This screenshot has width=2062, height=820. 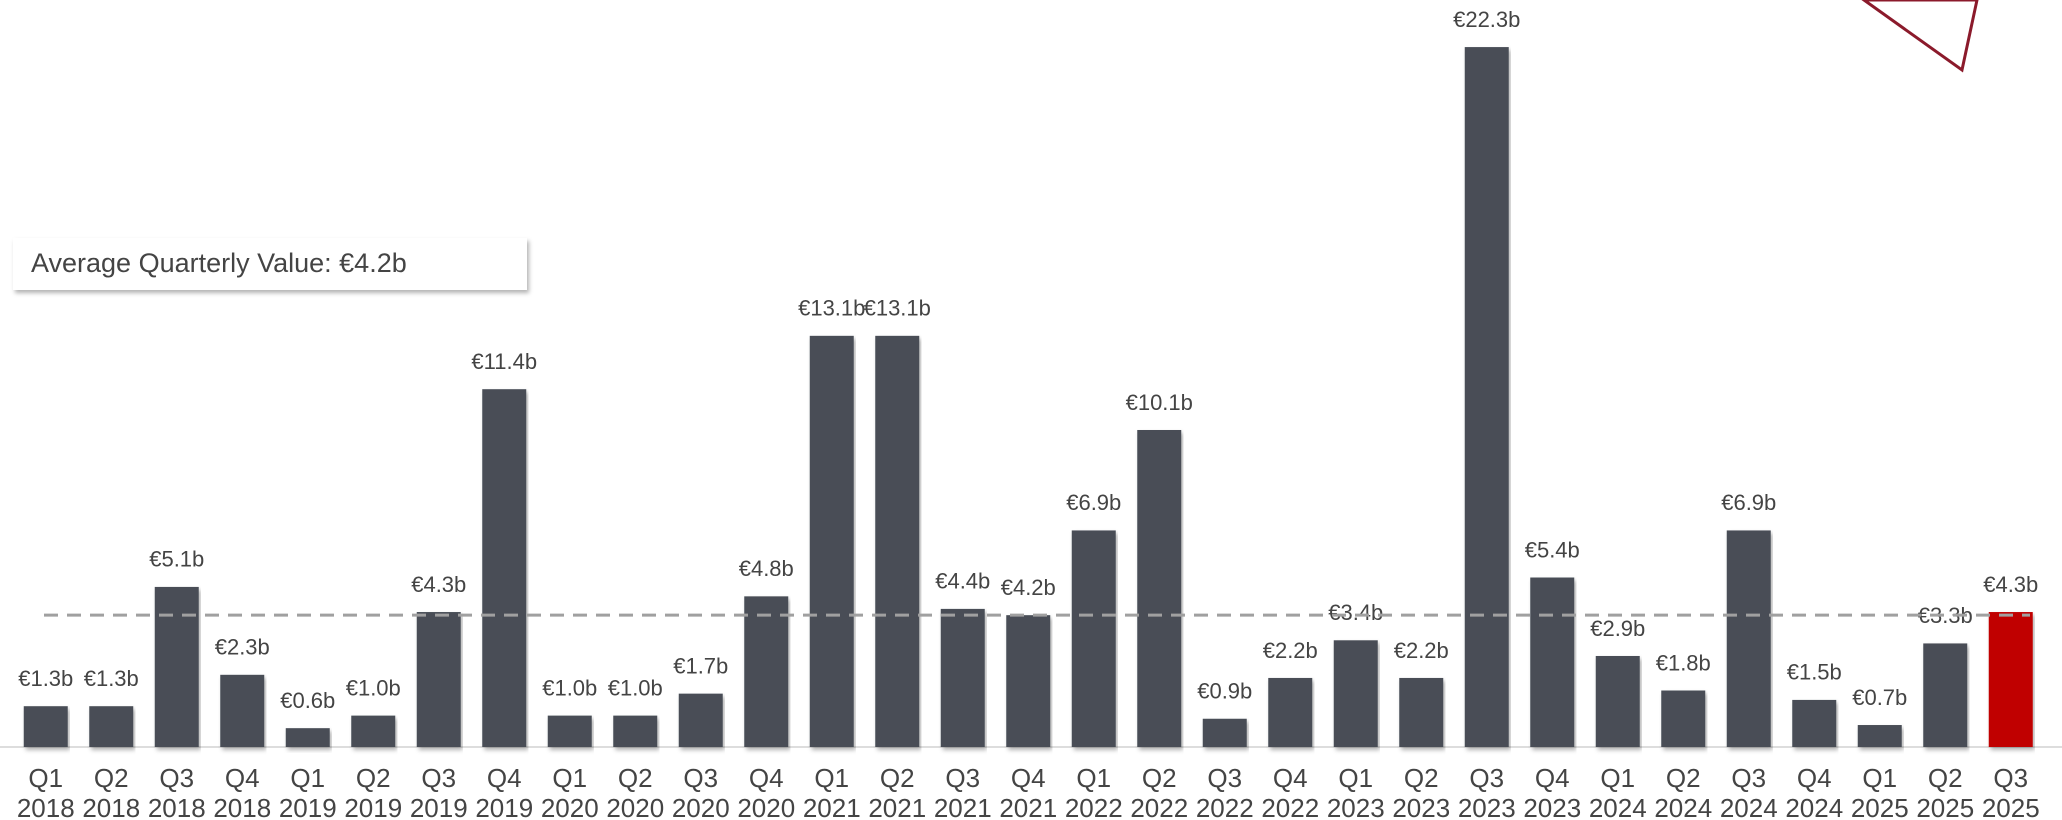 What do you see at coordinates (1028, 587) in the screenshot?
I see `value-label: €4.2b` at bounding box center [1028, 587].